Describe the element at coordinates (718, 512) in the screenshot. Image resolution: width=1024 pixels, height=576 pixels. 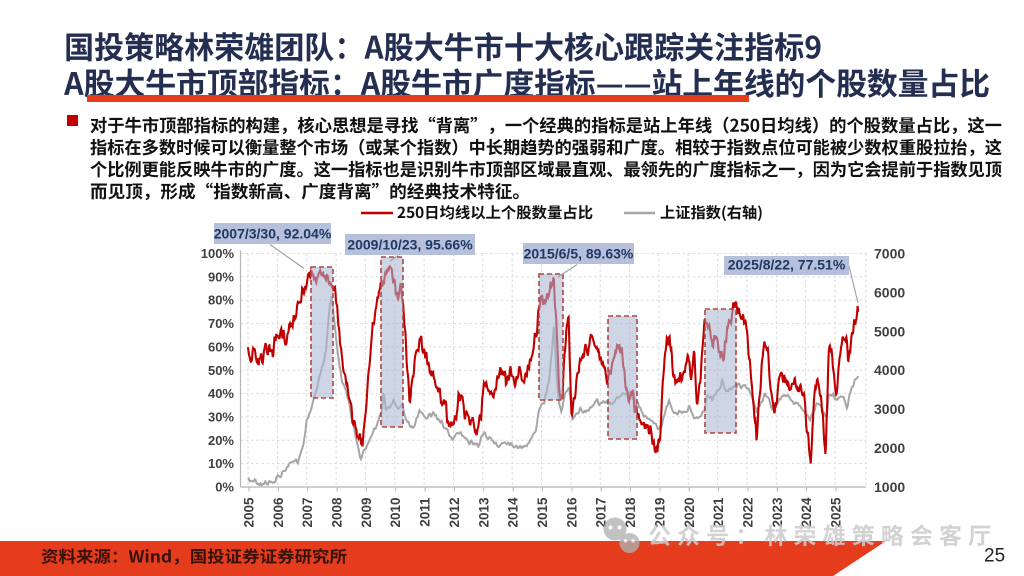
I see `svg-text: 2021` at that location.